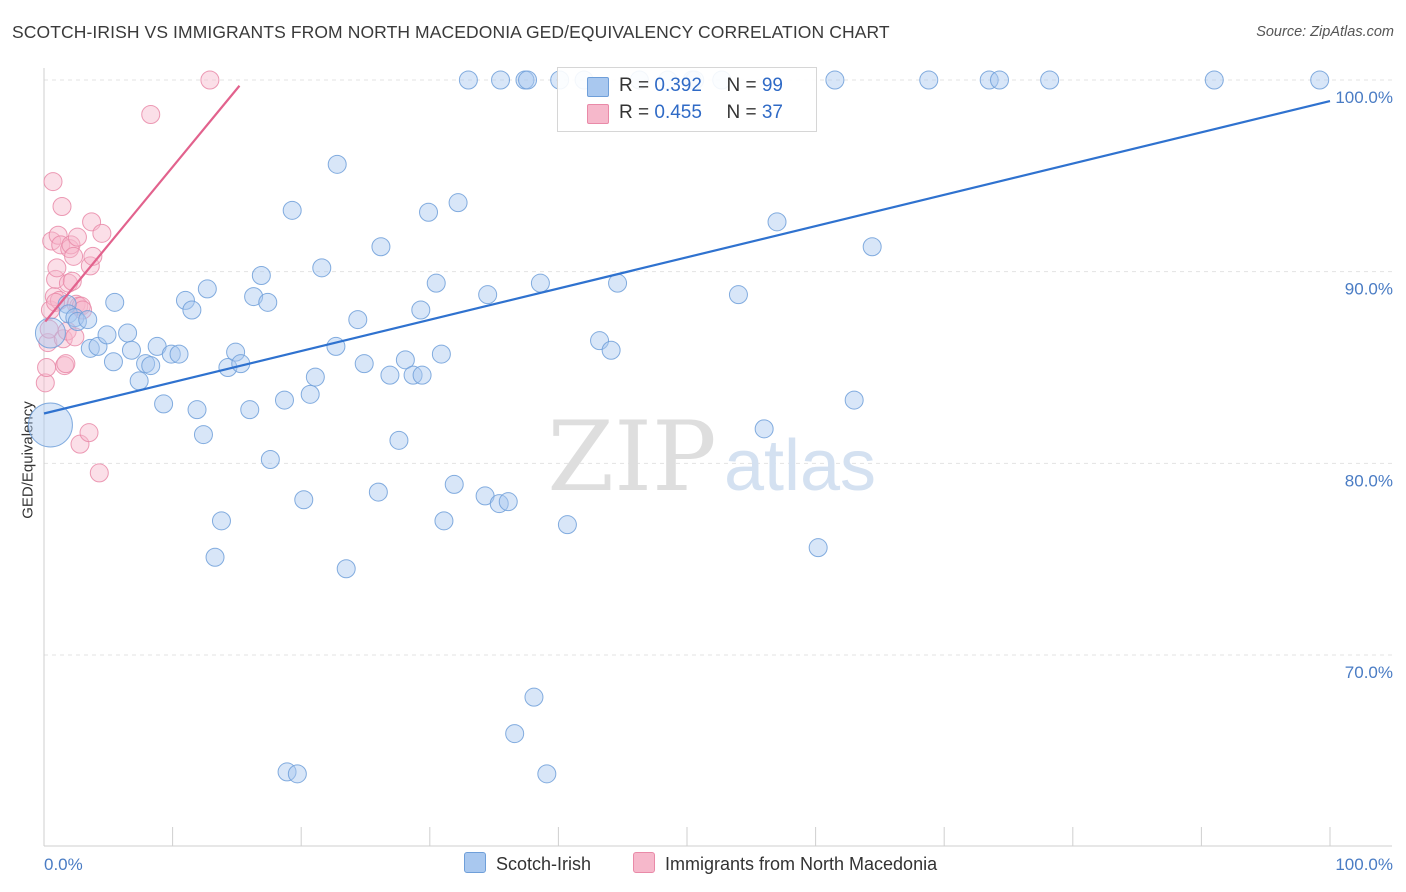 Image resolution: width=1406 pixels, height=892 pixels. Describe the element at coordinates (1364, 864) in the screenshot. I see `x-tick-label-max: 100.0%` at that location.